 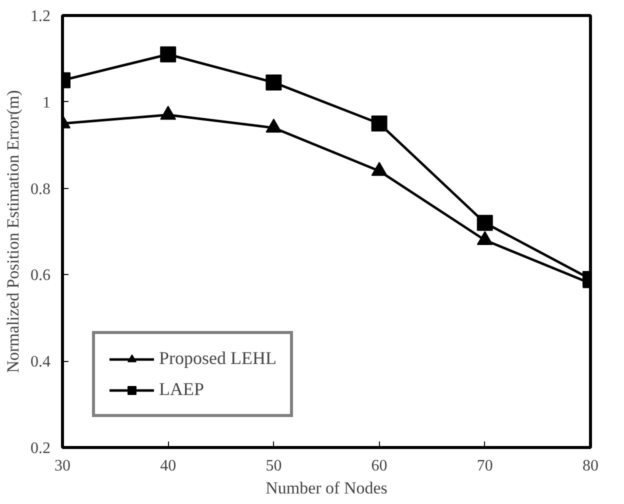 I want to click on x-tick-label: 80, so click(x=590, y=466).